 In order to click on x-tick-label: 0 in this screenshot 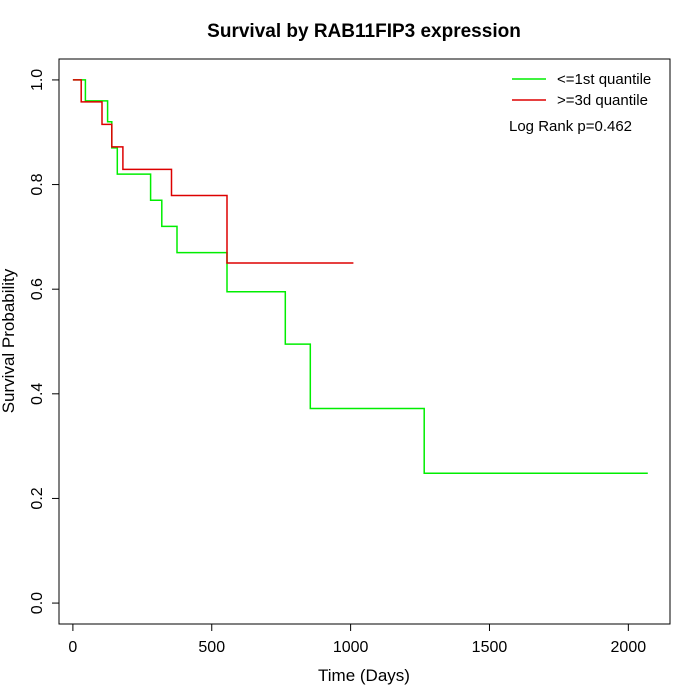, I will do `click(72, 647)`.